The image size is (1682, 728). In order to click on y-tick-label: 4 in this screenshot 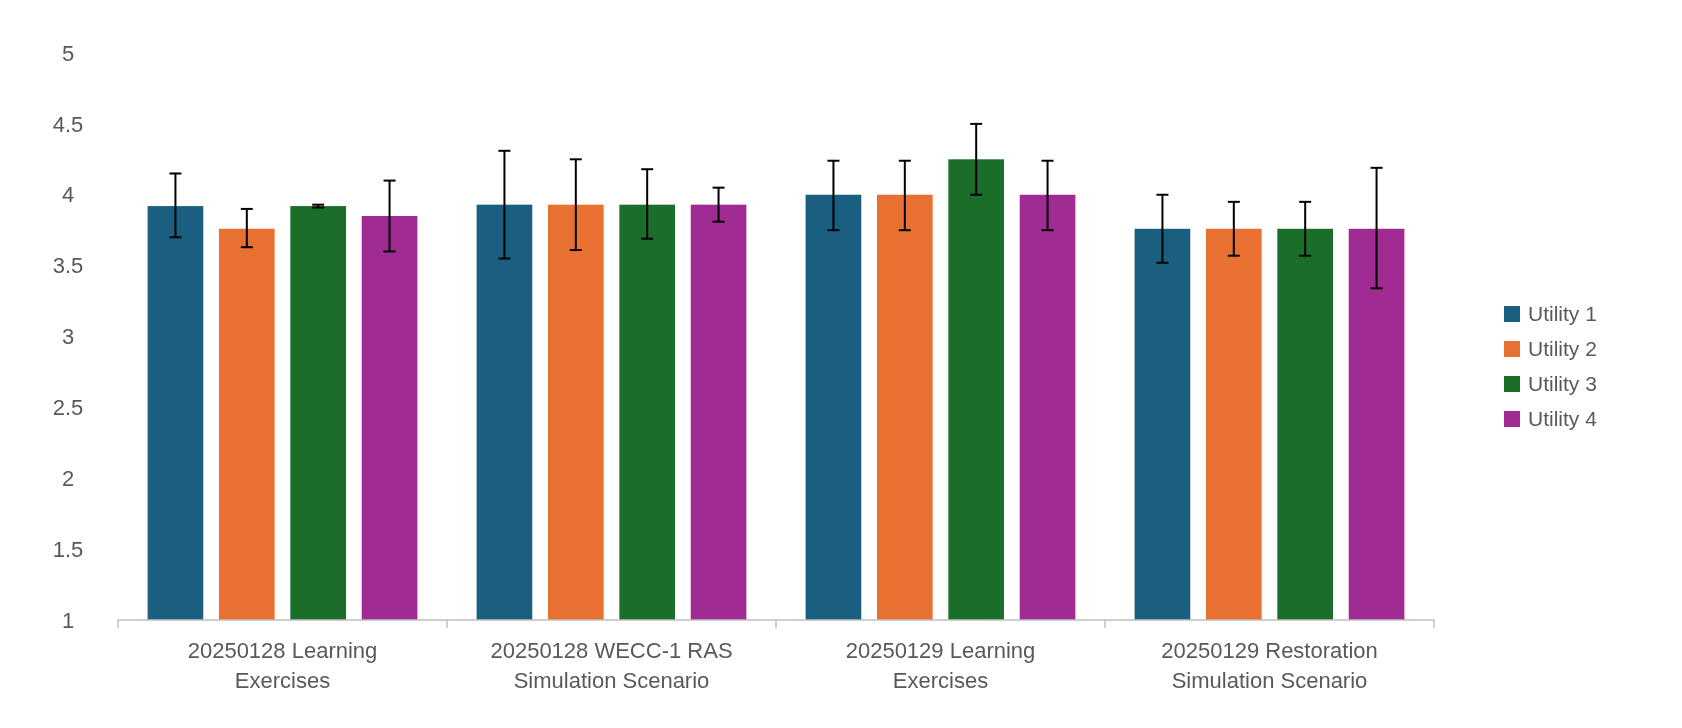, I will do `click(68, 195)`.